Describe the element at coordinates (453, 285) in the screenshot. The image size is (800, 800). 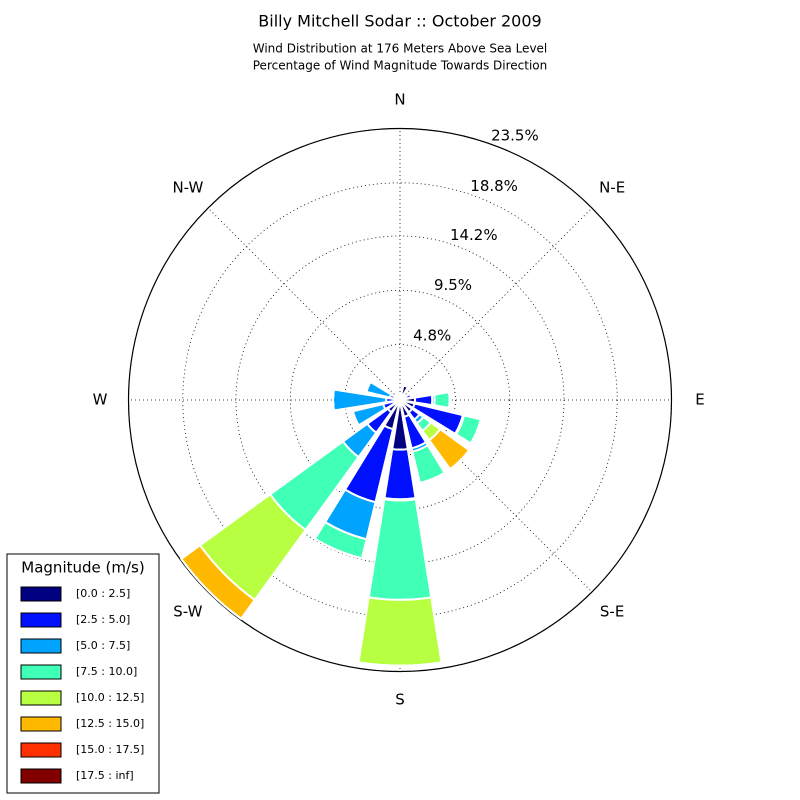
I see `r-tick-label: 9.5%` at that location.